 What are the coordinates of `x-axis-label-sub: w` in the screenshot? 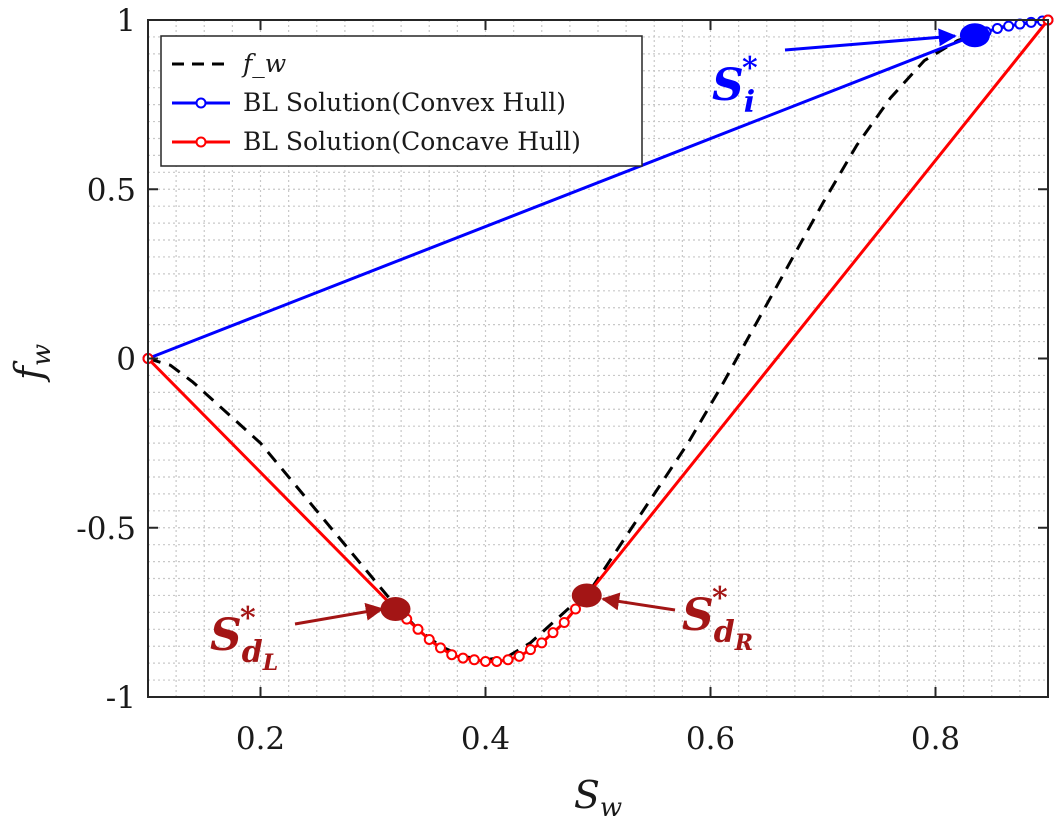 It's located at (611, 806).